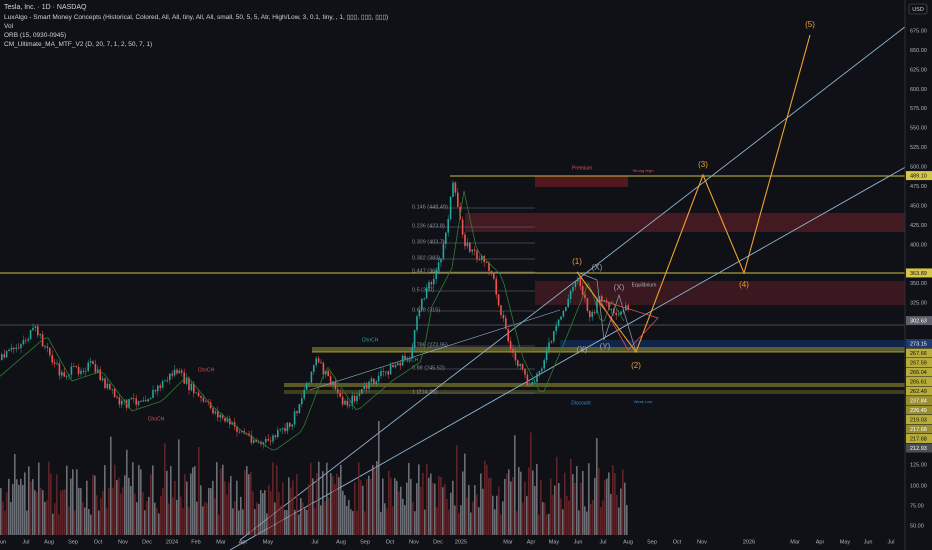 This screenshot has width=932, height=550. I want to click on price-tag-label: 265.61, so click(918, 382).